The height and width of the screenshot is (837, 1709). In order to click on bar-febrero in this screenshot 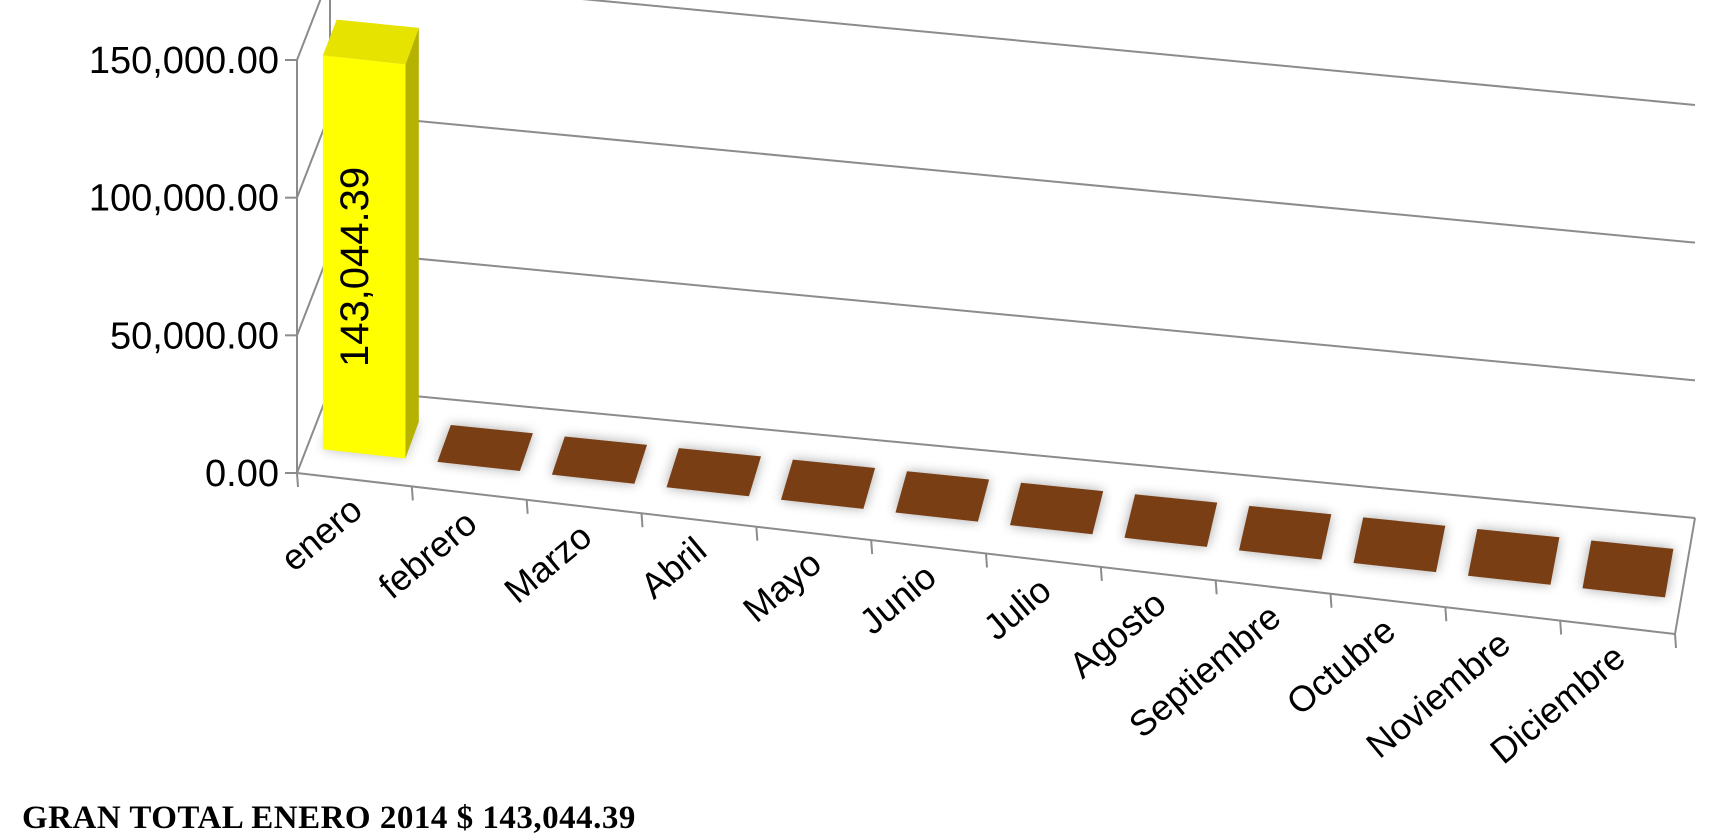, I will do `click(485, 448)`.